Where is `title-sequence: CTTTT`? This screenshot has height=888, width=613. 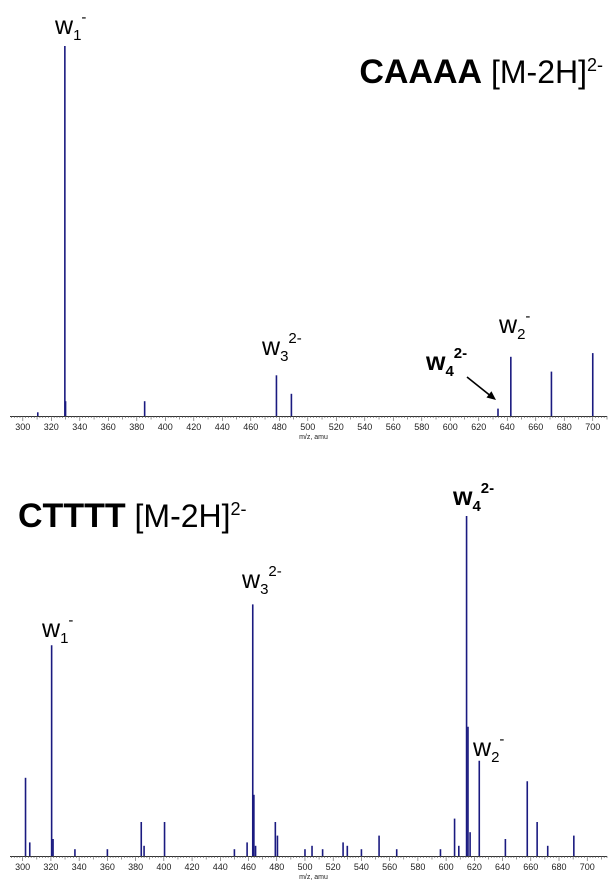
title-sequence: CTTTT is located at coordinates (72, 516).